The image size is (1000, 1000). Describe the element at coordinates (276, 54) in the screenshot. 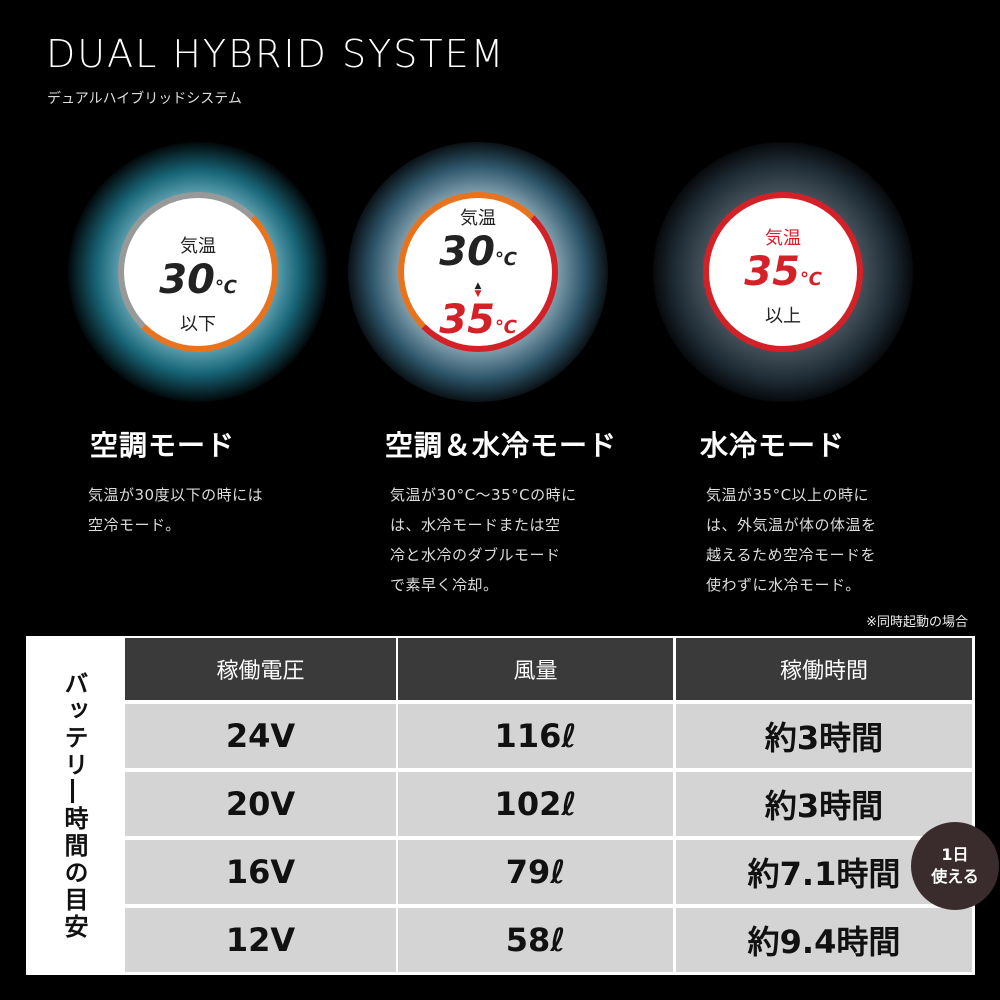

I see `title: DUAL HYBRID SYSTEM` at that location.